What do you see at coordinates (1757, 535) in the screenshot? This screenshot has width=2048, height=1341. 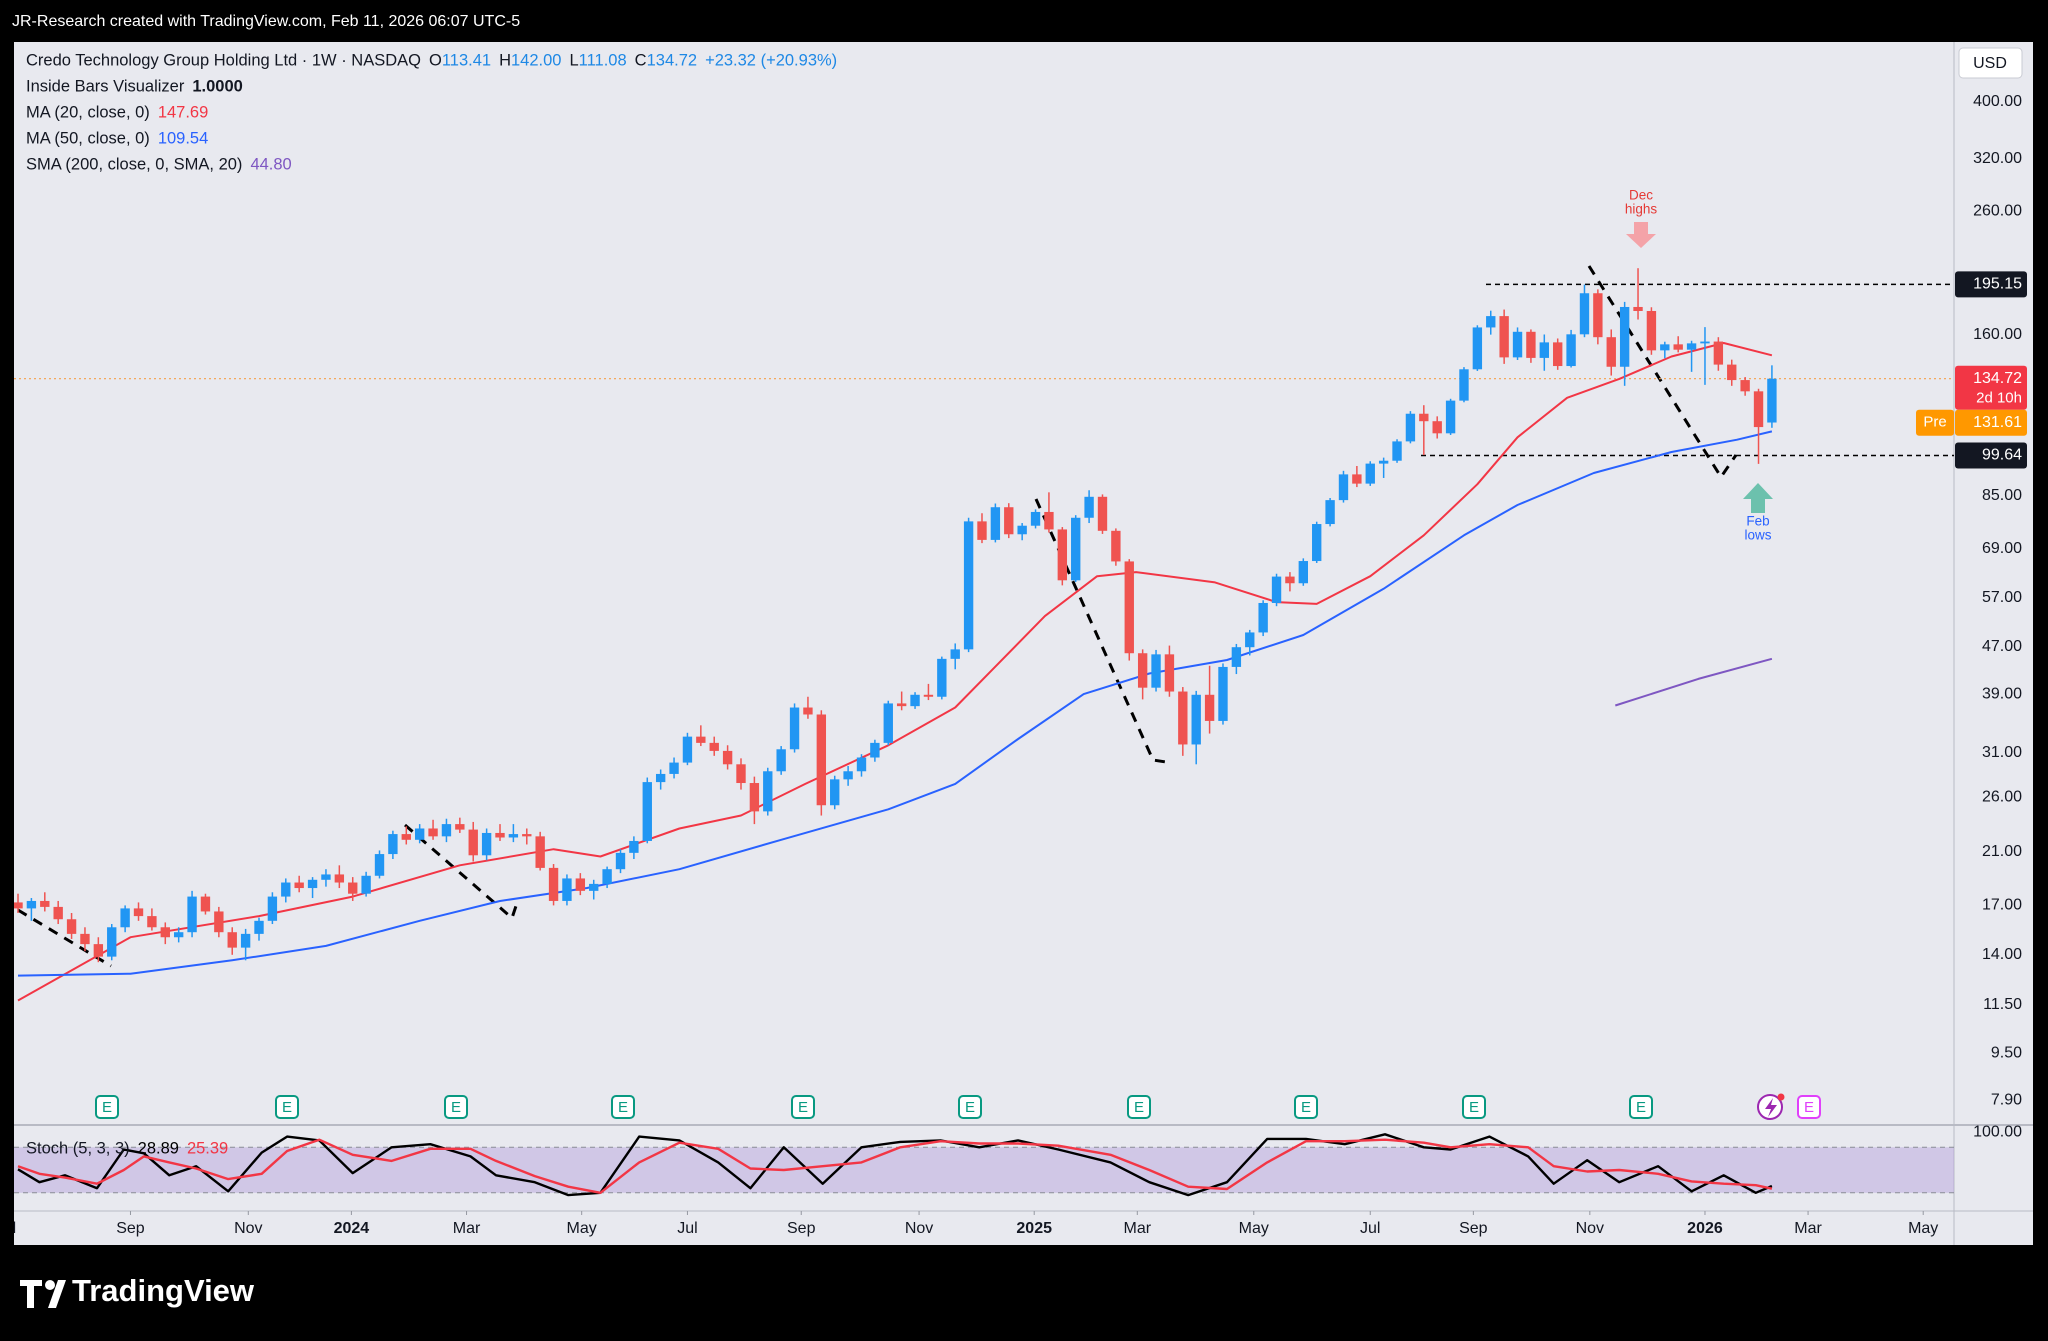 I see `annotation-text: lows` at bounding box center [1757, 535].